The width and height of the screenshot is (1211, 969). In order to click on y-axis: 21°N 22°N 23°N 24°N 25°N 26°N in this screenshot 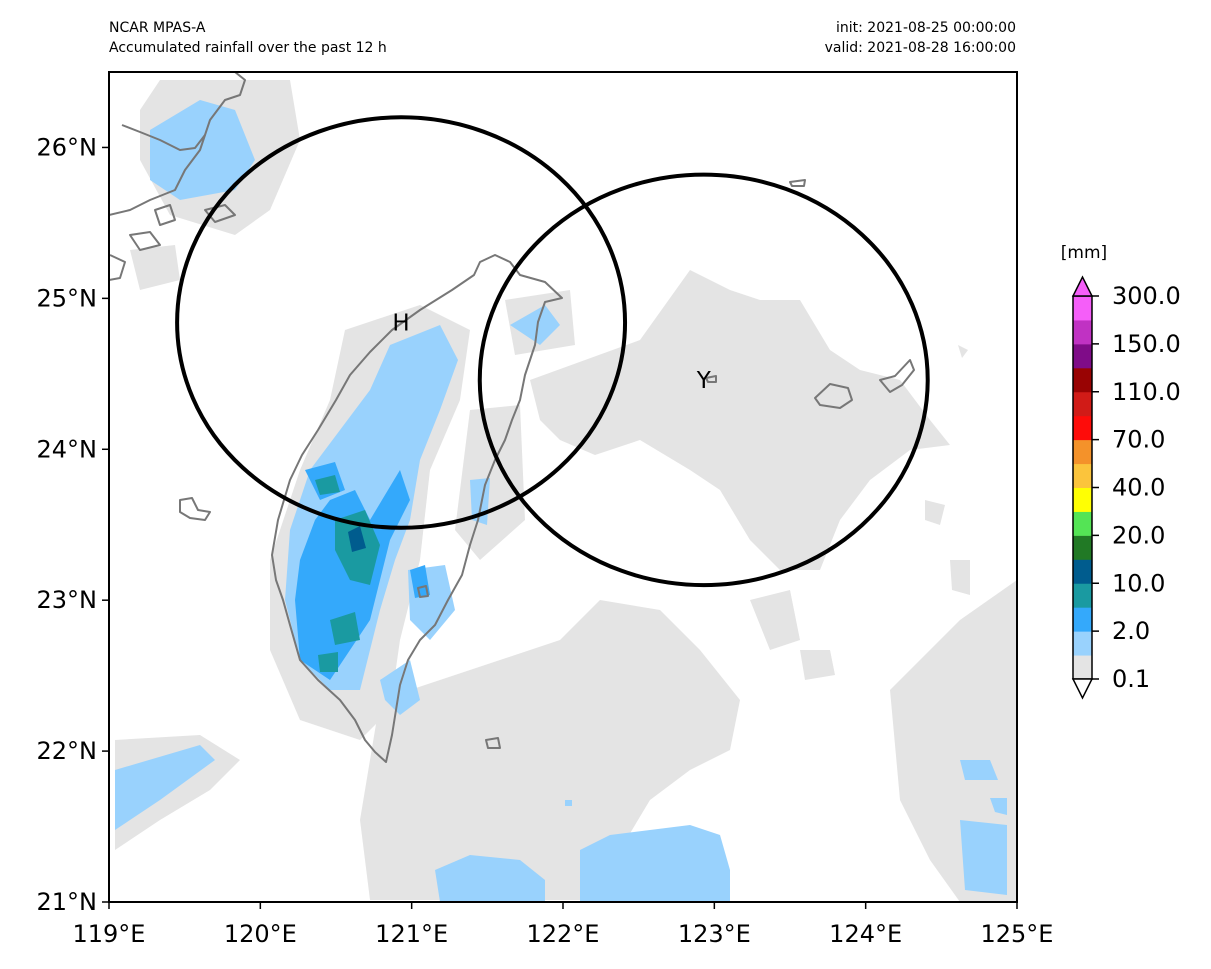, I will do `click(73, 524)`.